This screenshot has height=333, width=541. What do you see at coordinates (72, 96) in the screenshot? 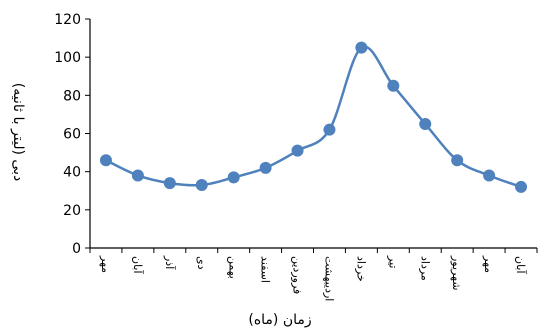
I see `y-tick-label: 80` at bounding box center [72, 96].